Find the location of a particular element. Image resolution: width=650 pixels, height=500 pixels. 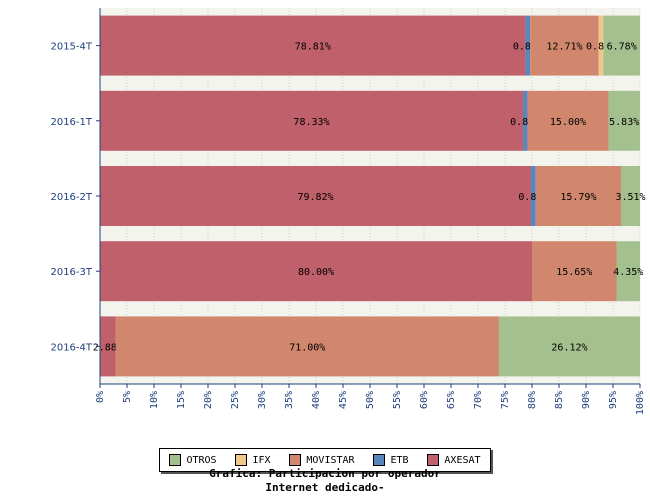

data-label: 71.00% is located at coordinates (307, 347).